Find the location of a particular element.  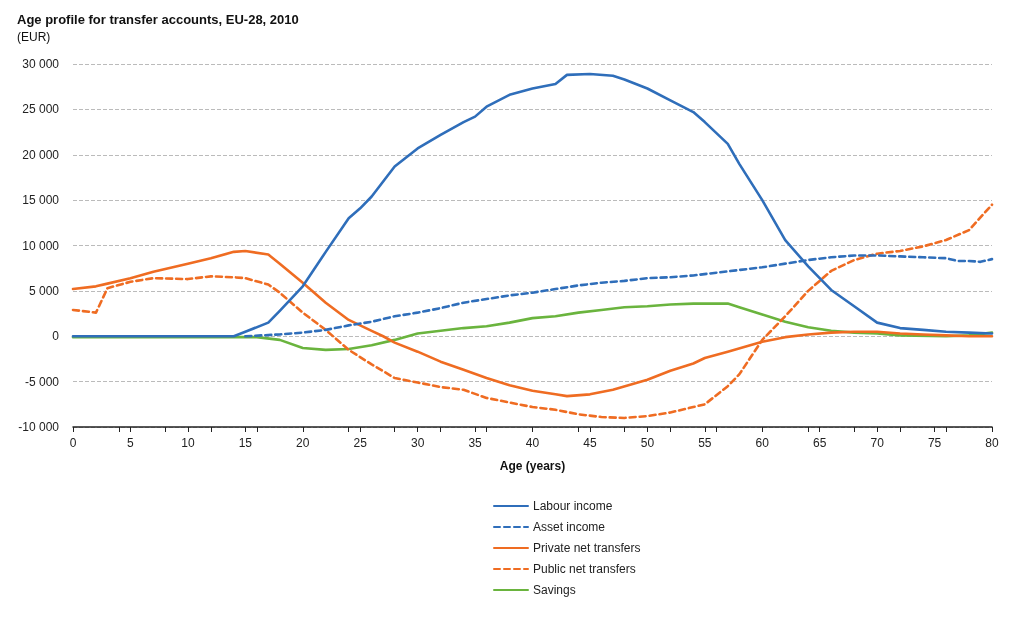

y-tick-label: 5 000 is located at coordinates (44, 290).